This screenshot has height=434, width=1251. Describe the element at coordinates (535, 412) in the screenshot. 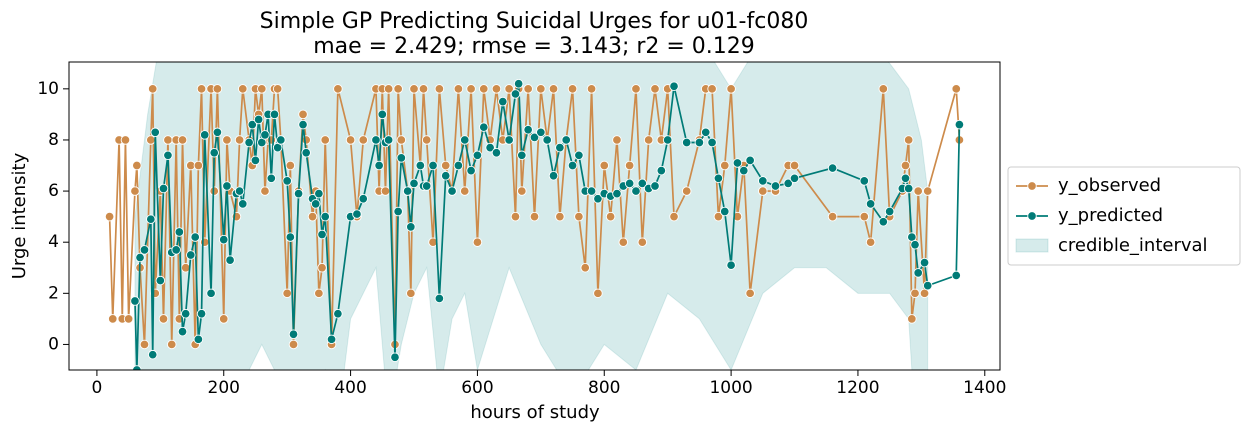

I see `x-axis-label: hours of study` at that location.